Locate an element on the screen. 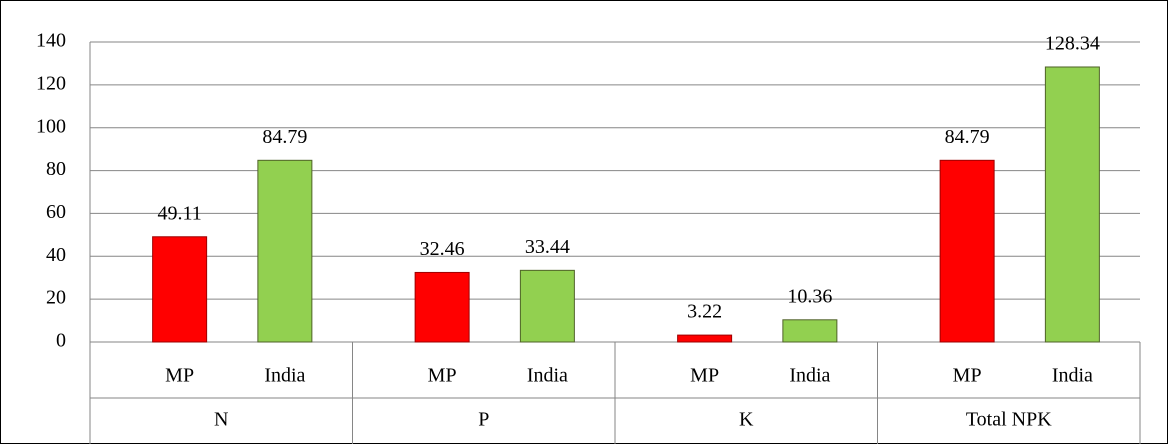  y-tick-label: 100 is located at coordinates (51, 126).